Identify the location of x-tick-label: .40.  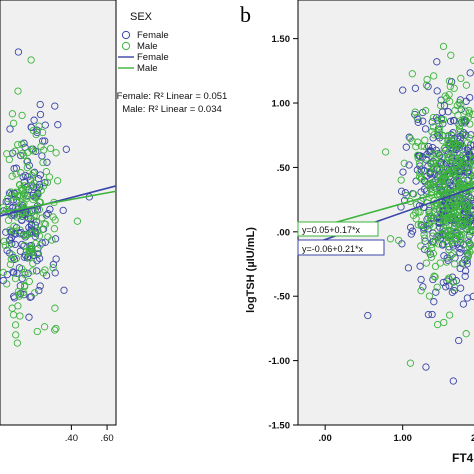
(71, 438).